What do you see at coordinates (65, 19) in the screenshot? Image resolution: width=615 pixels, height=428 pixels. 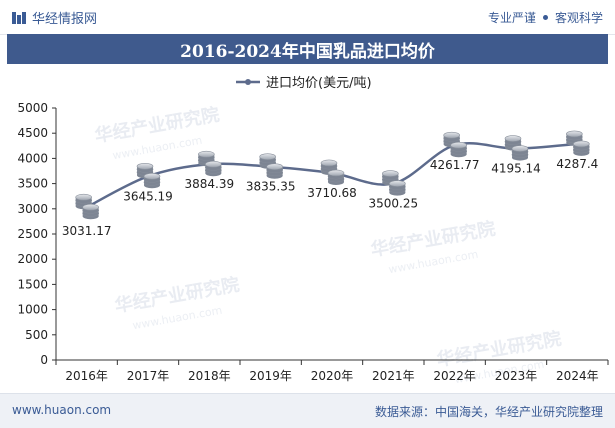 I see `brand-name: 华经情报网` at bounding box center [65, 19].